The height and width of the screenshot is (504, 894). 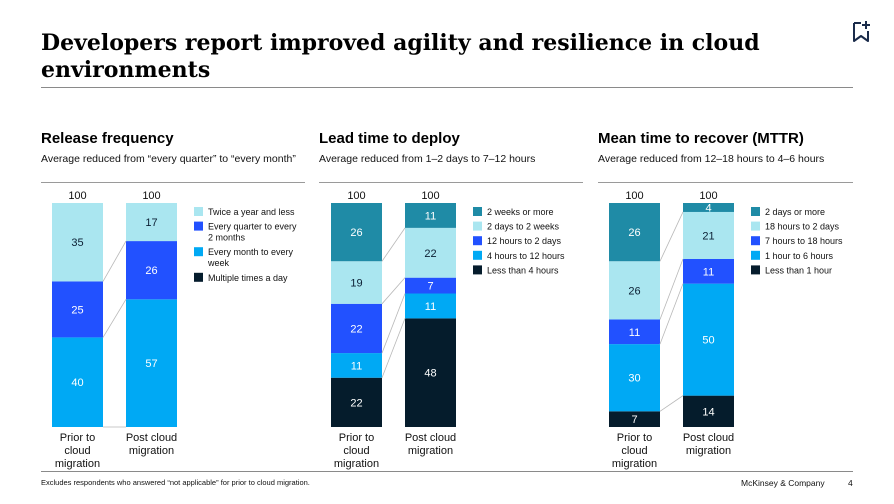 I want to click on data-label: 35, so click(x=77, y=243).